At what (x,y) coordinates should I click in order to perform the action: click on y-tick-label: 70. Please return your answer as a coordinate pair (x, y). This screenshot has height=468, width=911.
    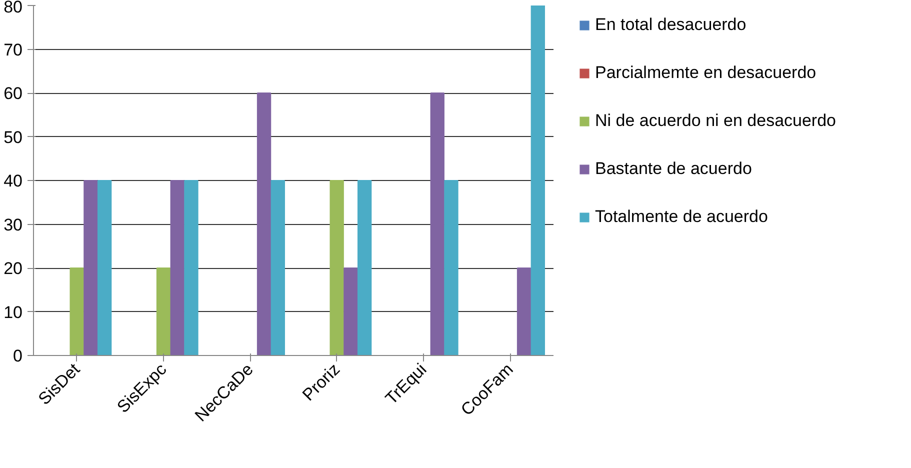
    Looking at the image, I should click on (13, 50).